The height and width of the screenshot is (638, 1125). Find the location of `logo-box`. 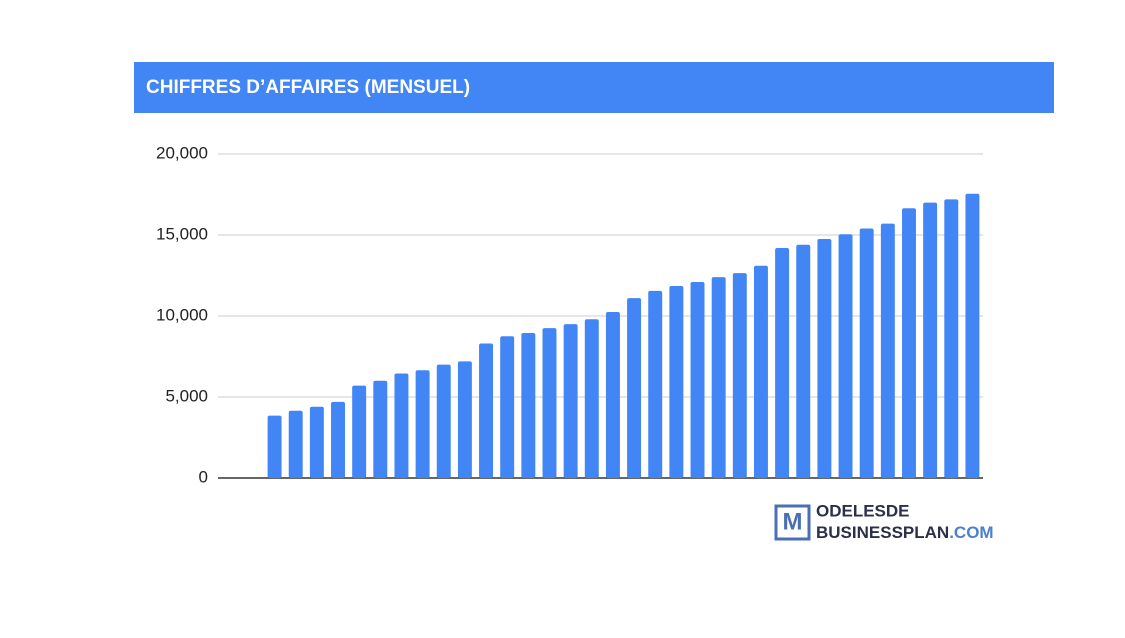

logo-box is located at coordinates (792, 522).